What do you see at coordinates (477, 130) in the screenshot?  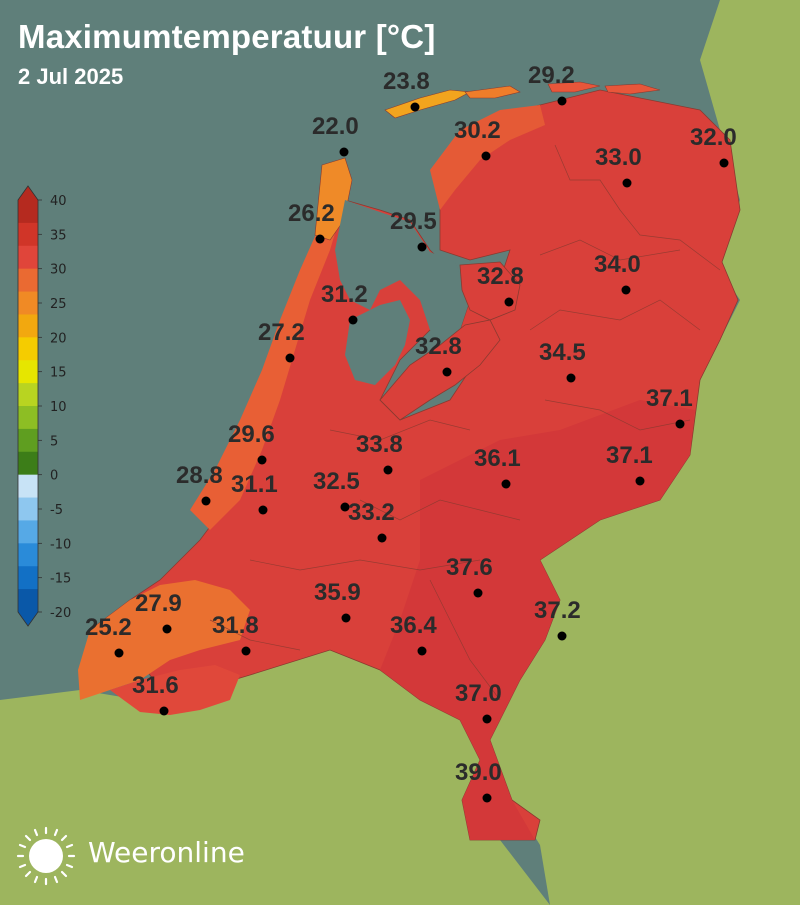 I see `station-label-leeuwarden: 30.2` at bounding box center [477, 130].